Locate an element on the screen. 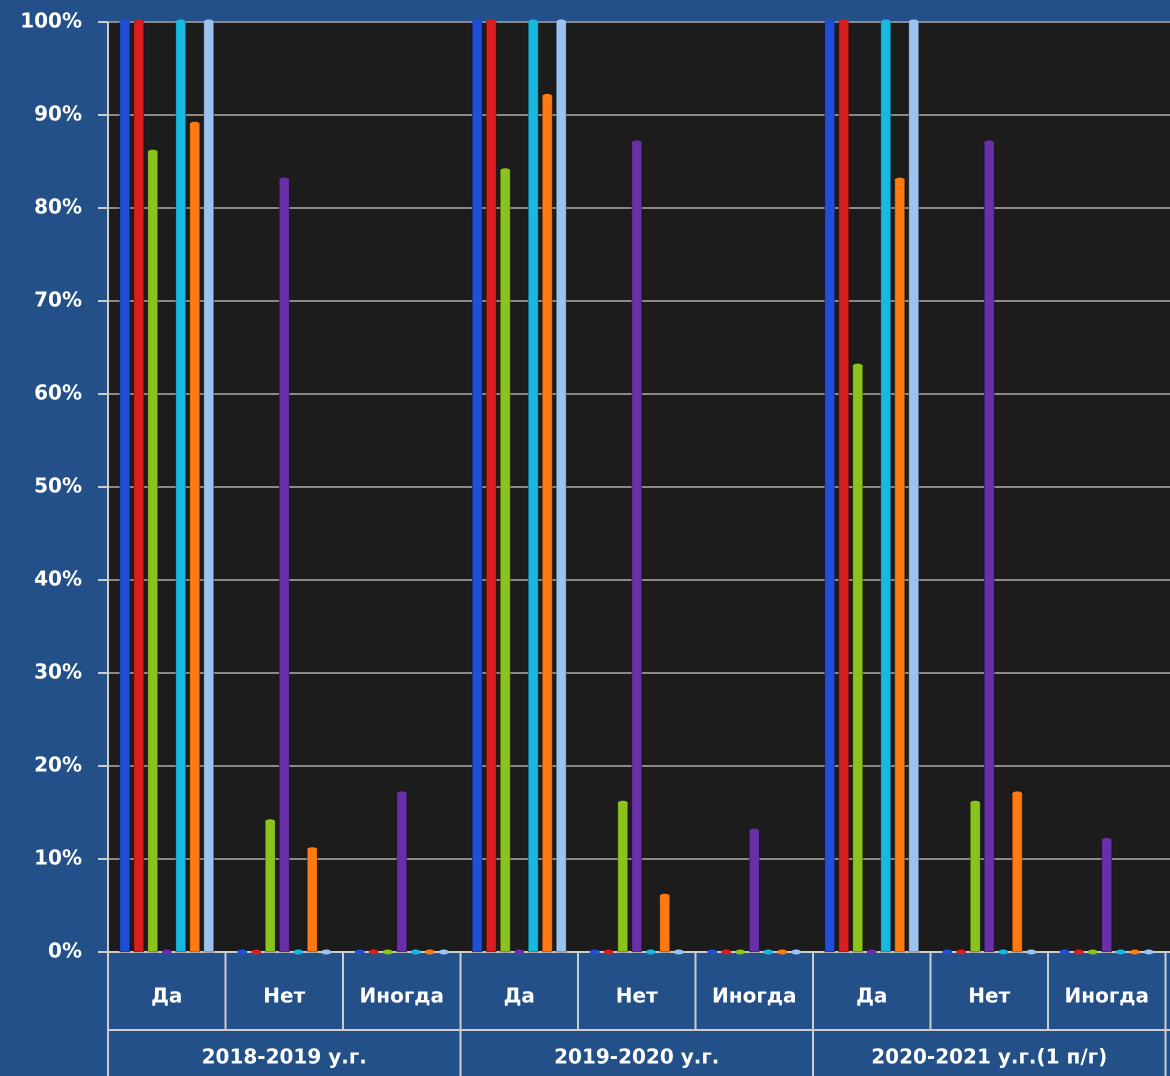  group-label: 2019-2020 у.г. is located at coordinates (636, 1057).